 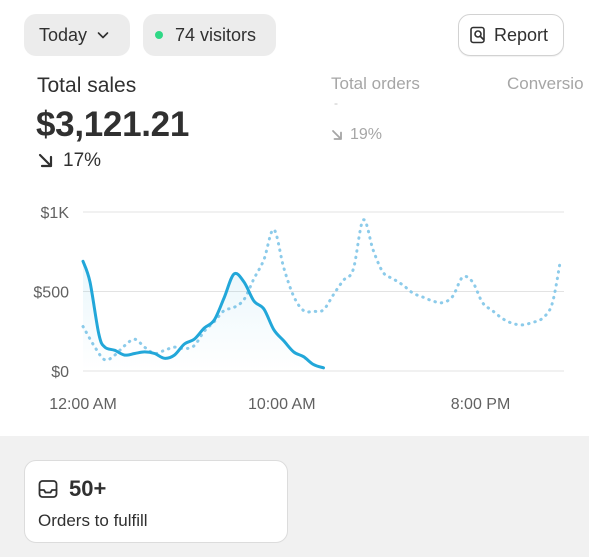 I want to click on total-orders-value: -, so click(x=336, y=103).